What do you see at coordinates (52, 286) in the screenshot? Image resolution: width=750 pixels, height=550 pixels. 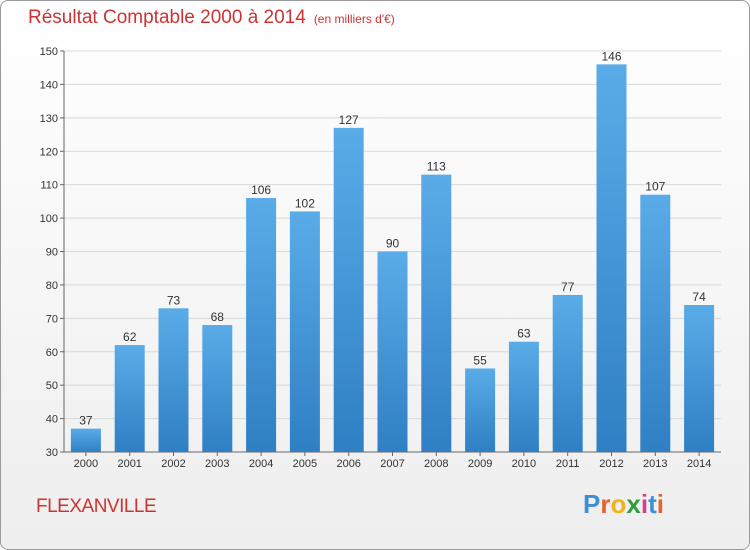 I see `y-tick-label: 80` at bounding box center [52, 286].